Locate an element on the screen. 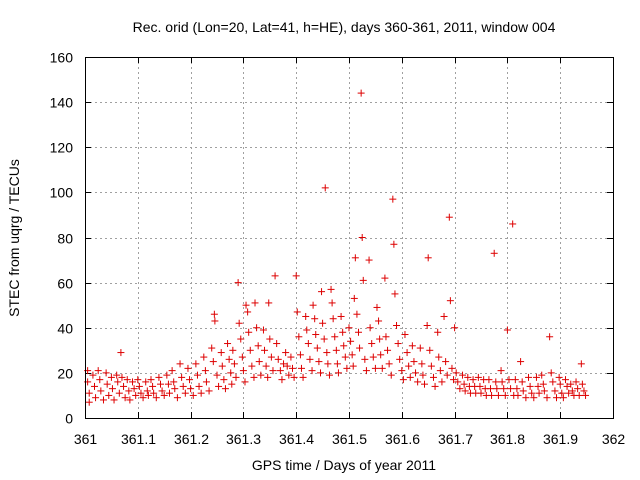 This screenshot has height=480, width=640. x-tick-label: 361.6 is located at coordinates (402, 439).